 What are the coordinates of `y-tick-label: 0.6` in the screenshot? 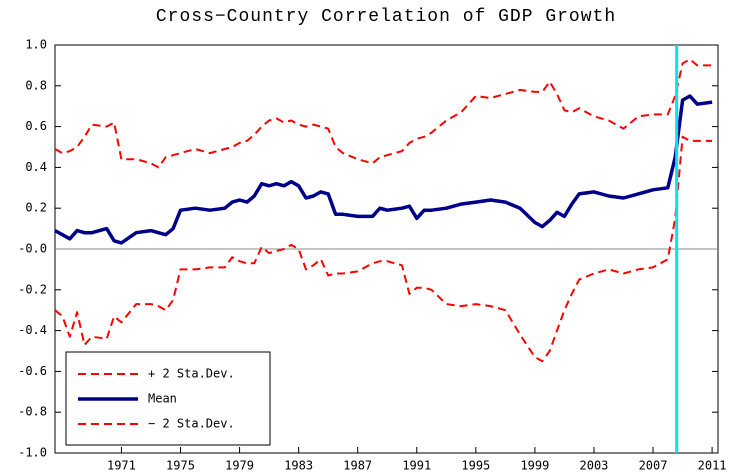 It's located at (36, 126).